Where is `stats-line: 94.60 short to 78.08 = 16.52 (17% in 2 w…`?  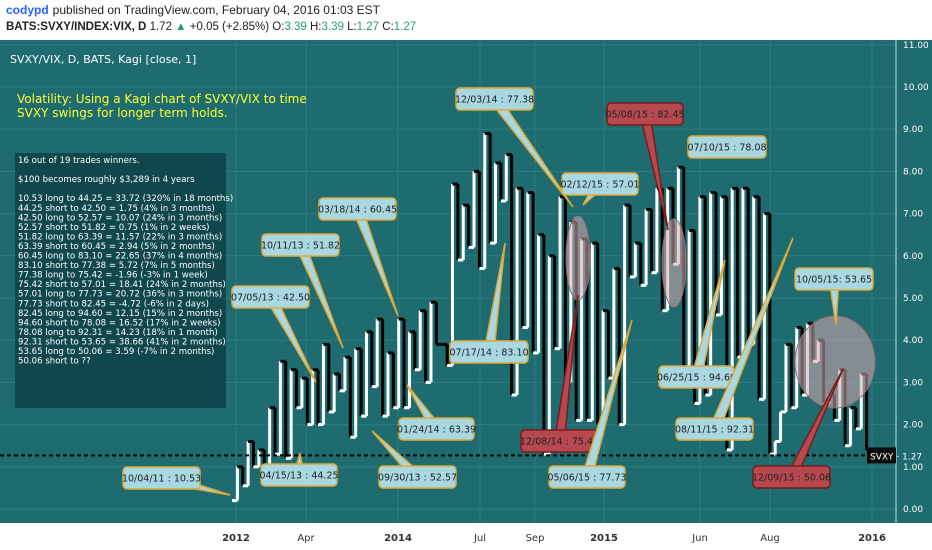
stats-line: 94.60 short to 78.08 = 16.52 (17% in 2 w… is located at coordinates (119, 323).